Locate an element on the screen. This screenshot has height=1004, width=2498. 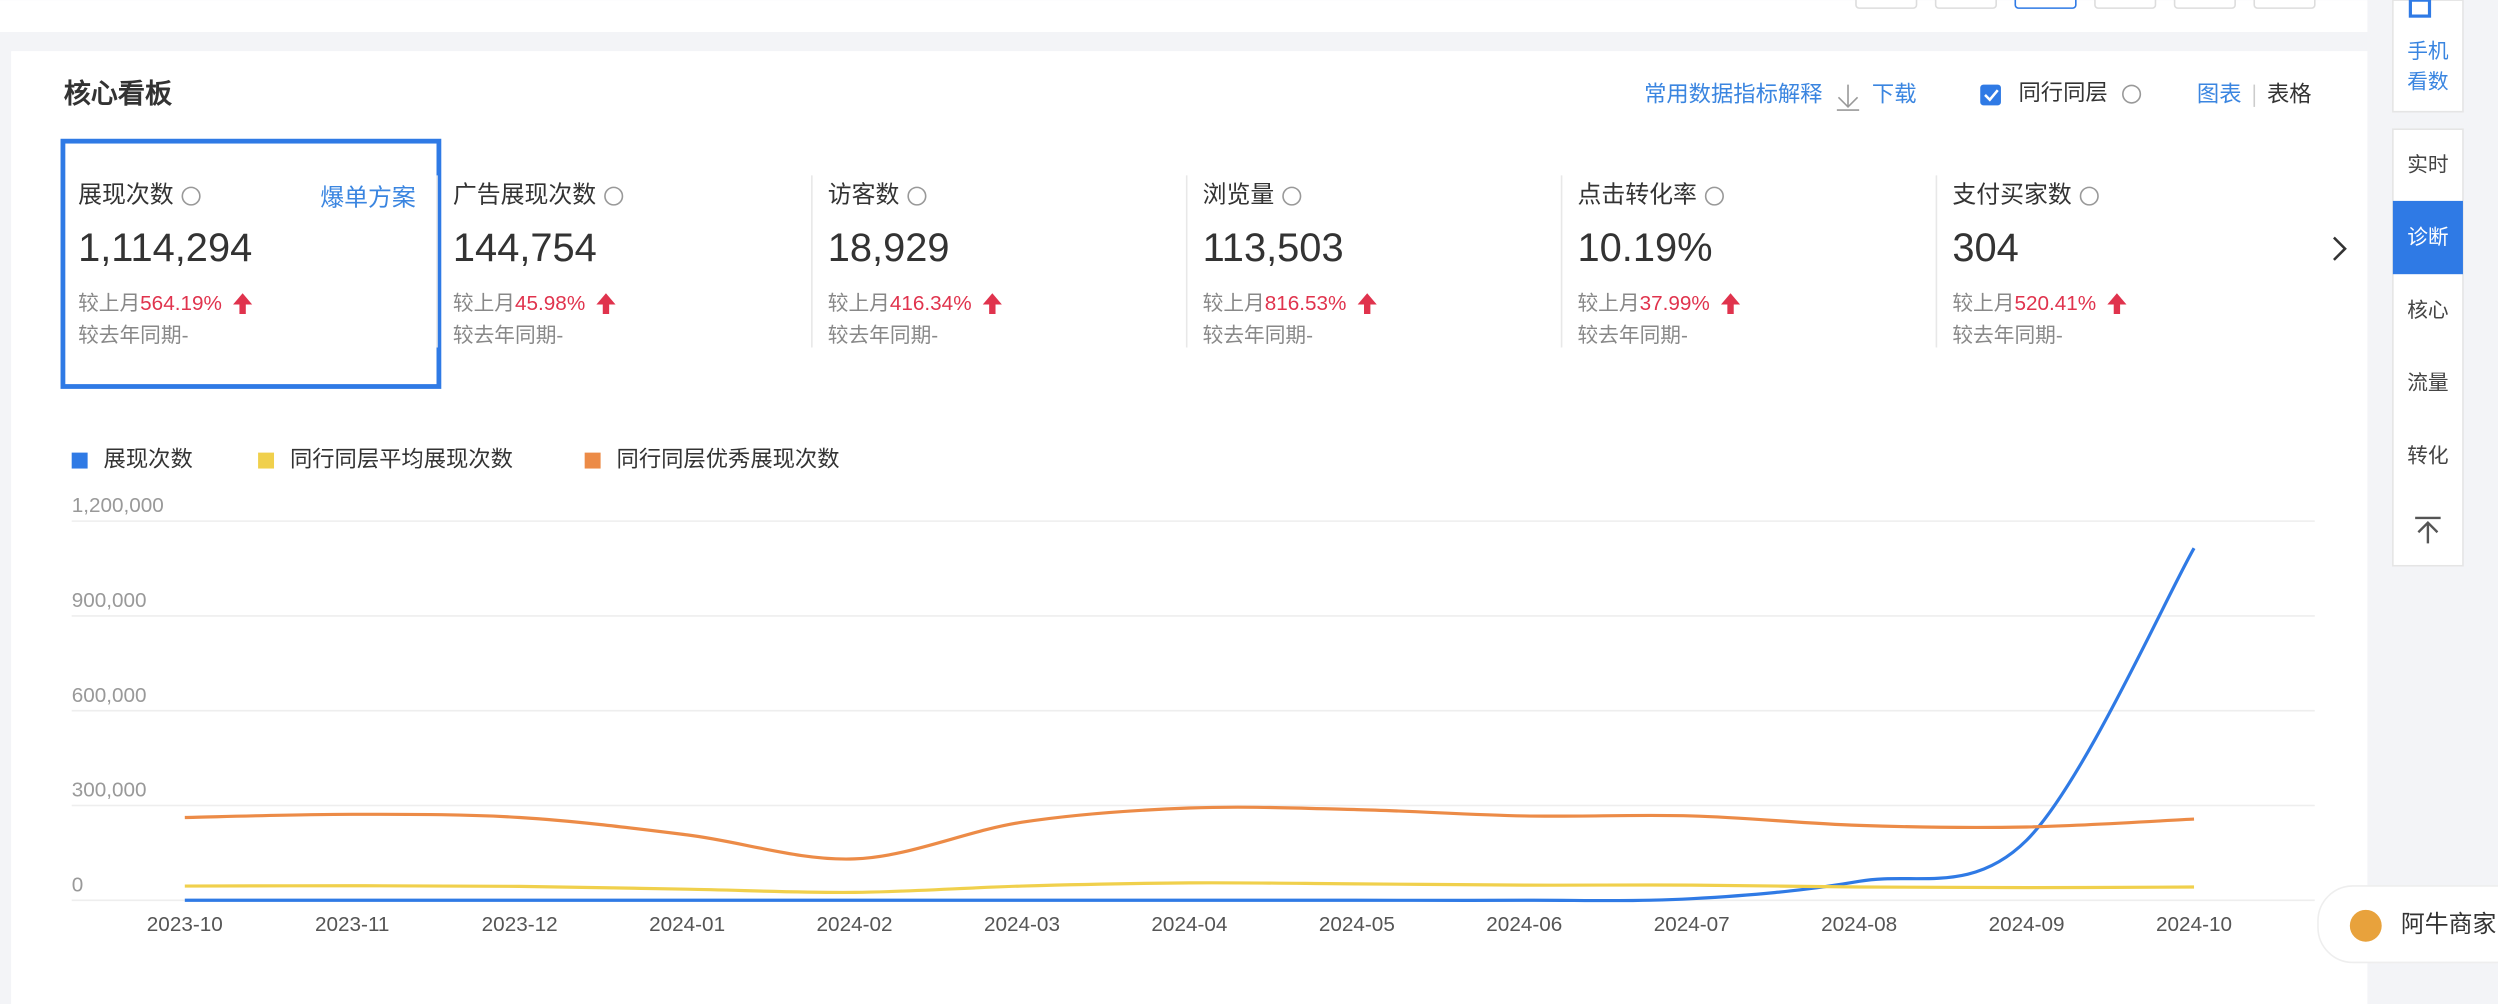
badge-icon is located at coordinates (2365, 925).